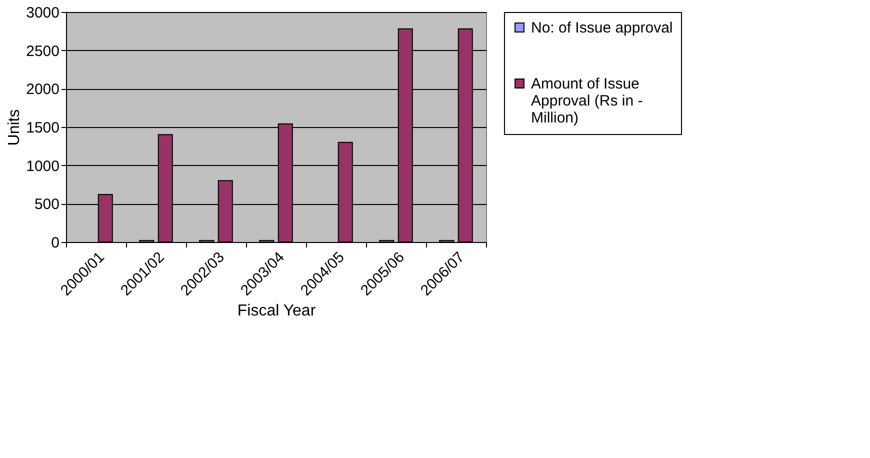 The height and width of the screenshot is (458, 870). What do you see at coordinates (276, 311) in the screenshot?
I see `x-axis-title: Fiscal Year` at bounding box center [276, 311].